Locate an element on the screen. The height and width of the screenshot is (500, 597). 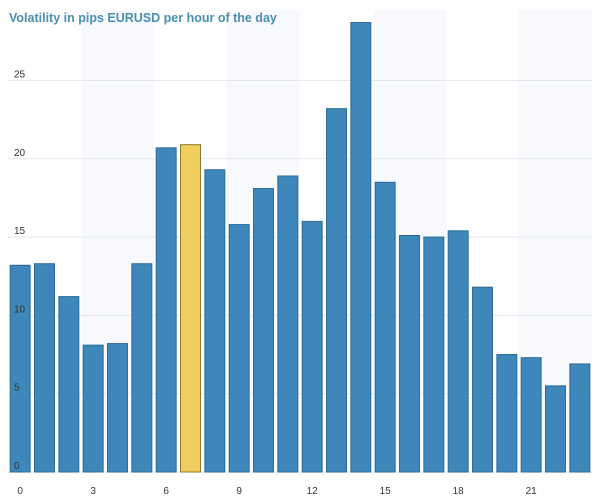
x-tick-label: 9 is located at coordinates (239, 491).